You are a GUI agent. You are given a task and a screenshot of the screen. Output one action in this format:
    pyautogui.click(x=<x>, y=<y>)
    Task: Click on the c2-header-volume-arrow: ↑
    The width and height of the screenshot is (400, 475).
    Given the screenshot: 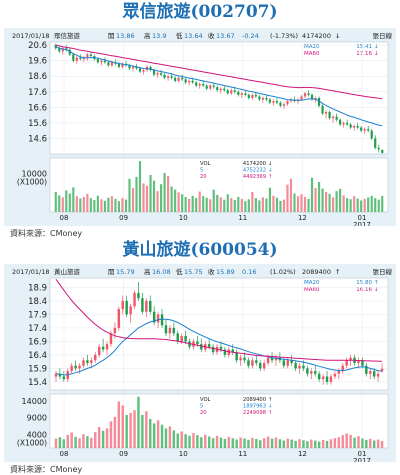 What is the action you would take?
    pyautogui.click(x=337, y=272)
    